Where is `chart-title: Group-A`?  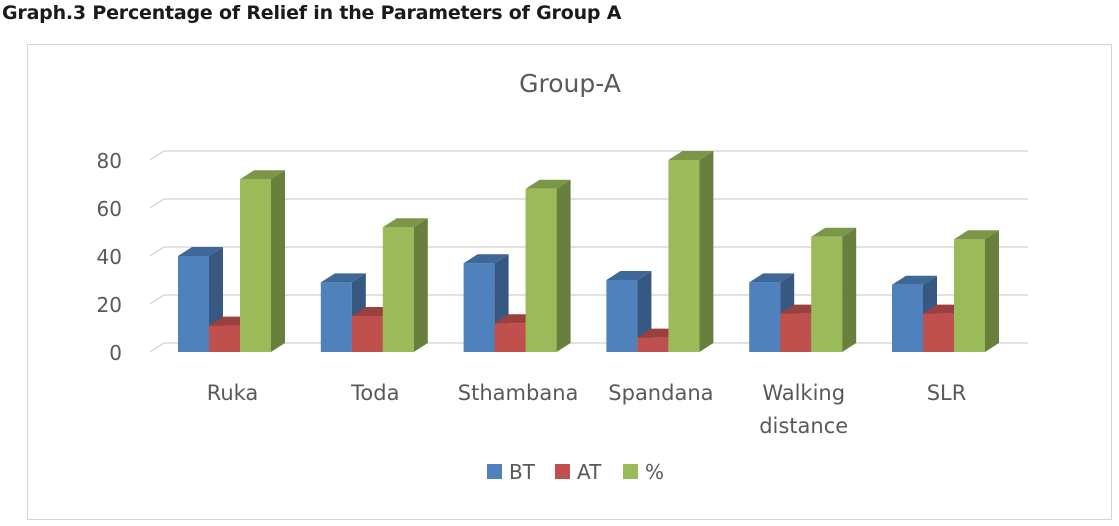 chart-title: Group-A is located at coordinates (570, 83).